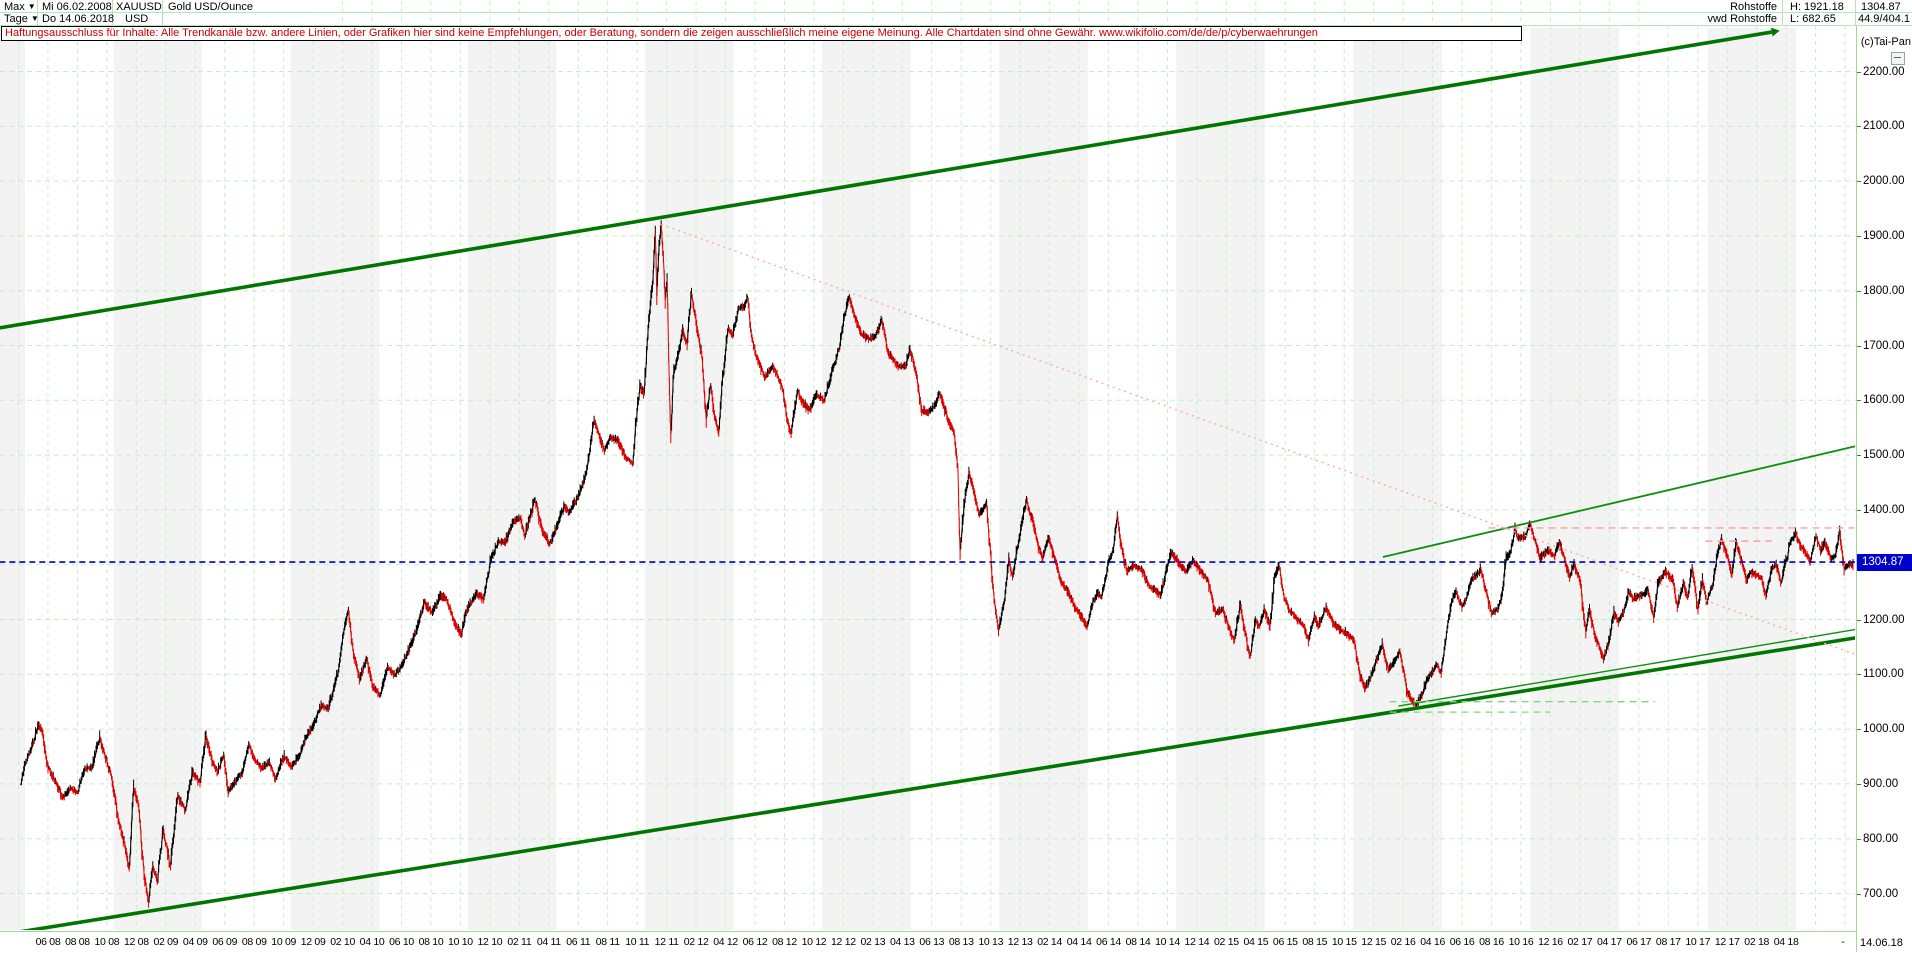 This screenshot has height=953, width=1912. Describe the element at coordinates (210, 7) in the screenshot. I see `instrument-name: Gold USD/Ounce` at that location.